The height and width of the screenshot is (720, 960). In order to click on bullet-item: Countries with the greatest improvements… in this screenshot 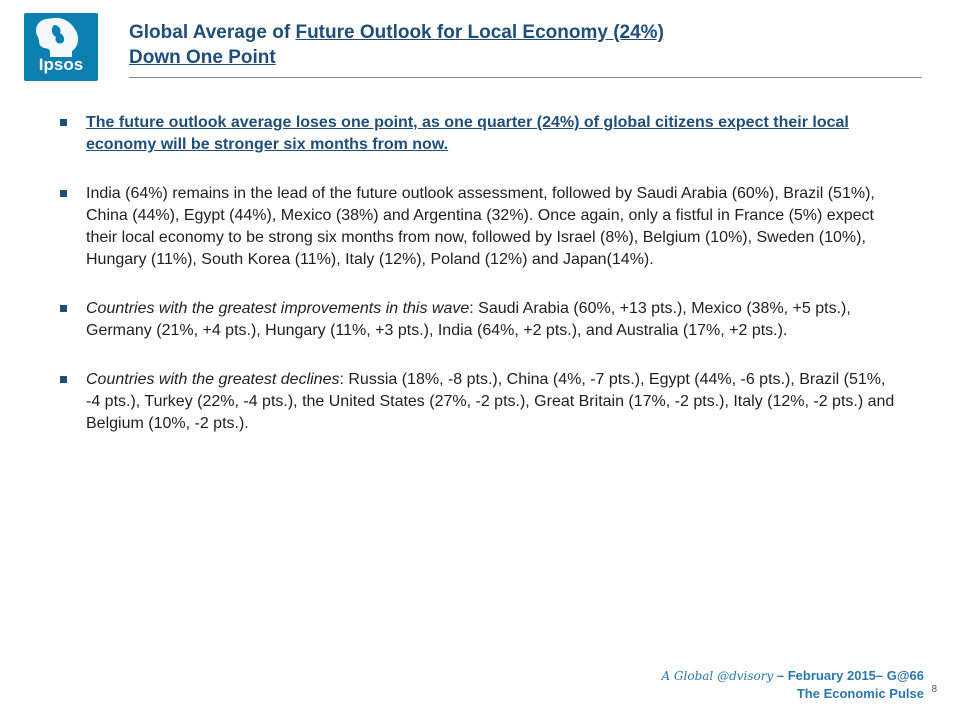, I will do `click(480, 320)`.